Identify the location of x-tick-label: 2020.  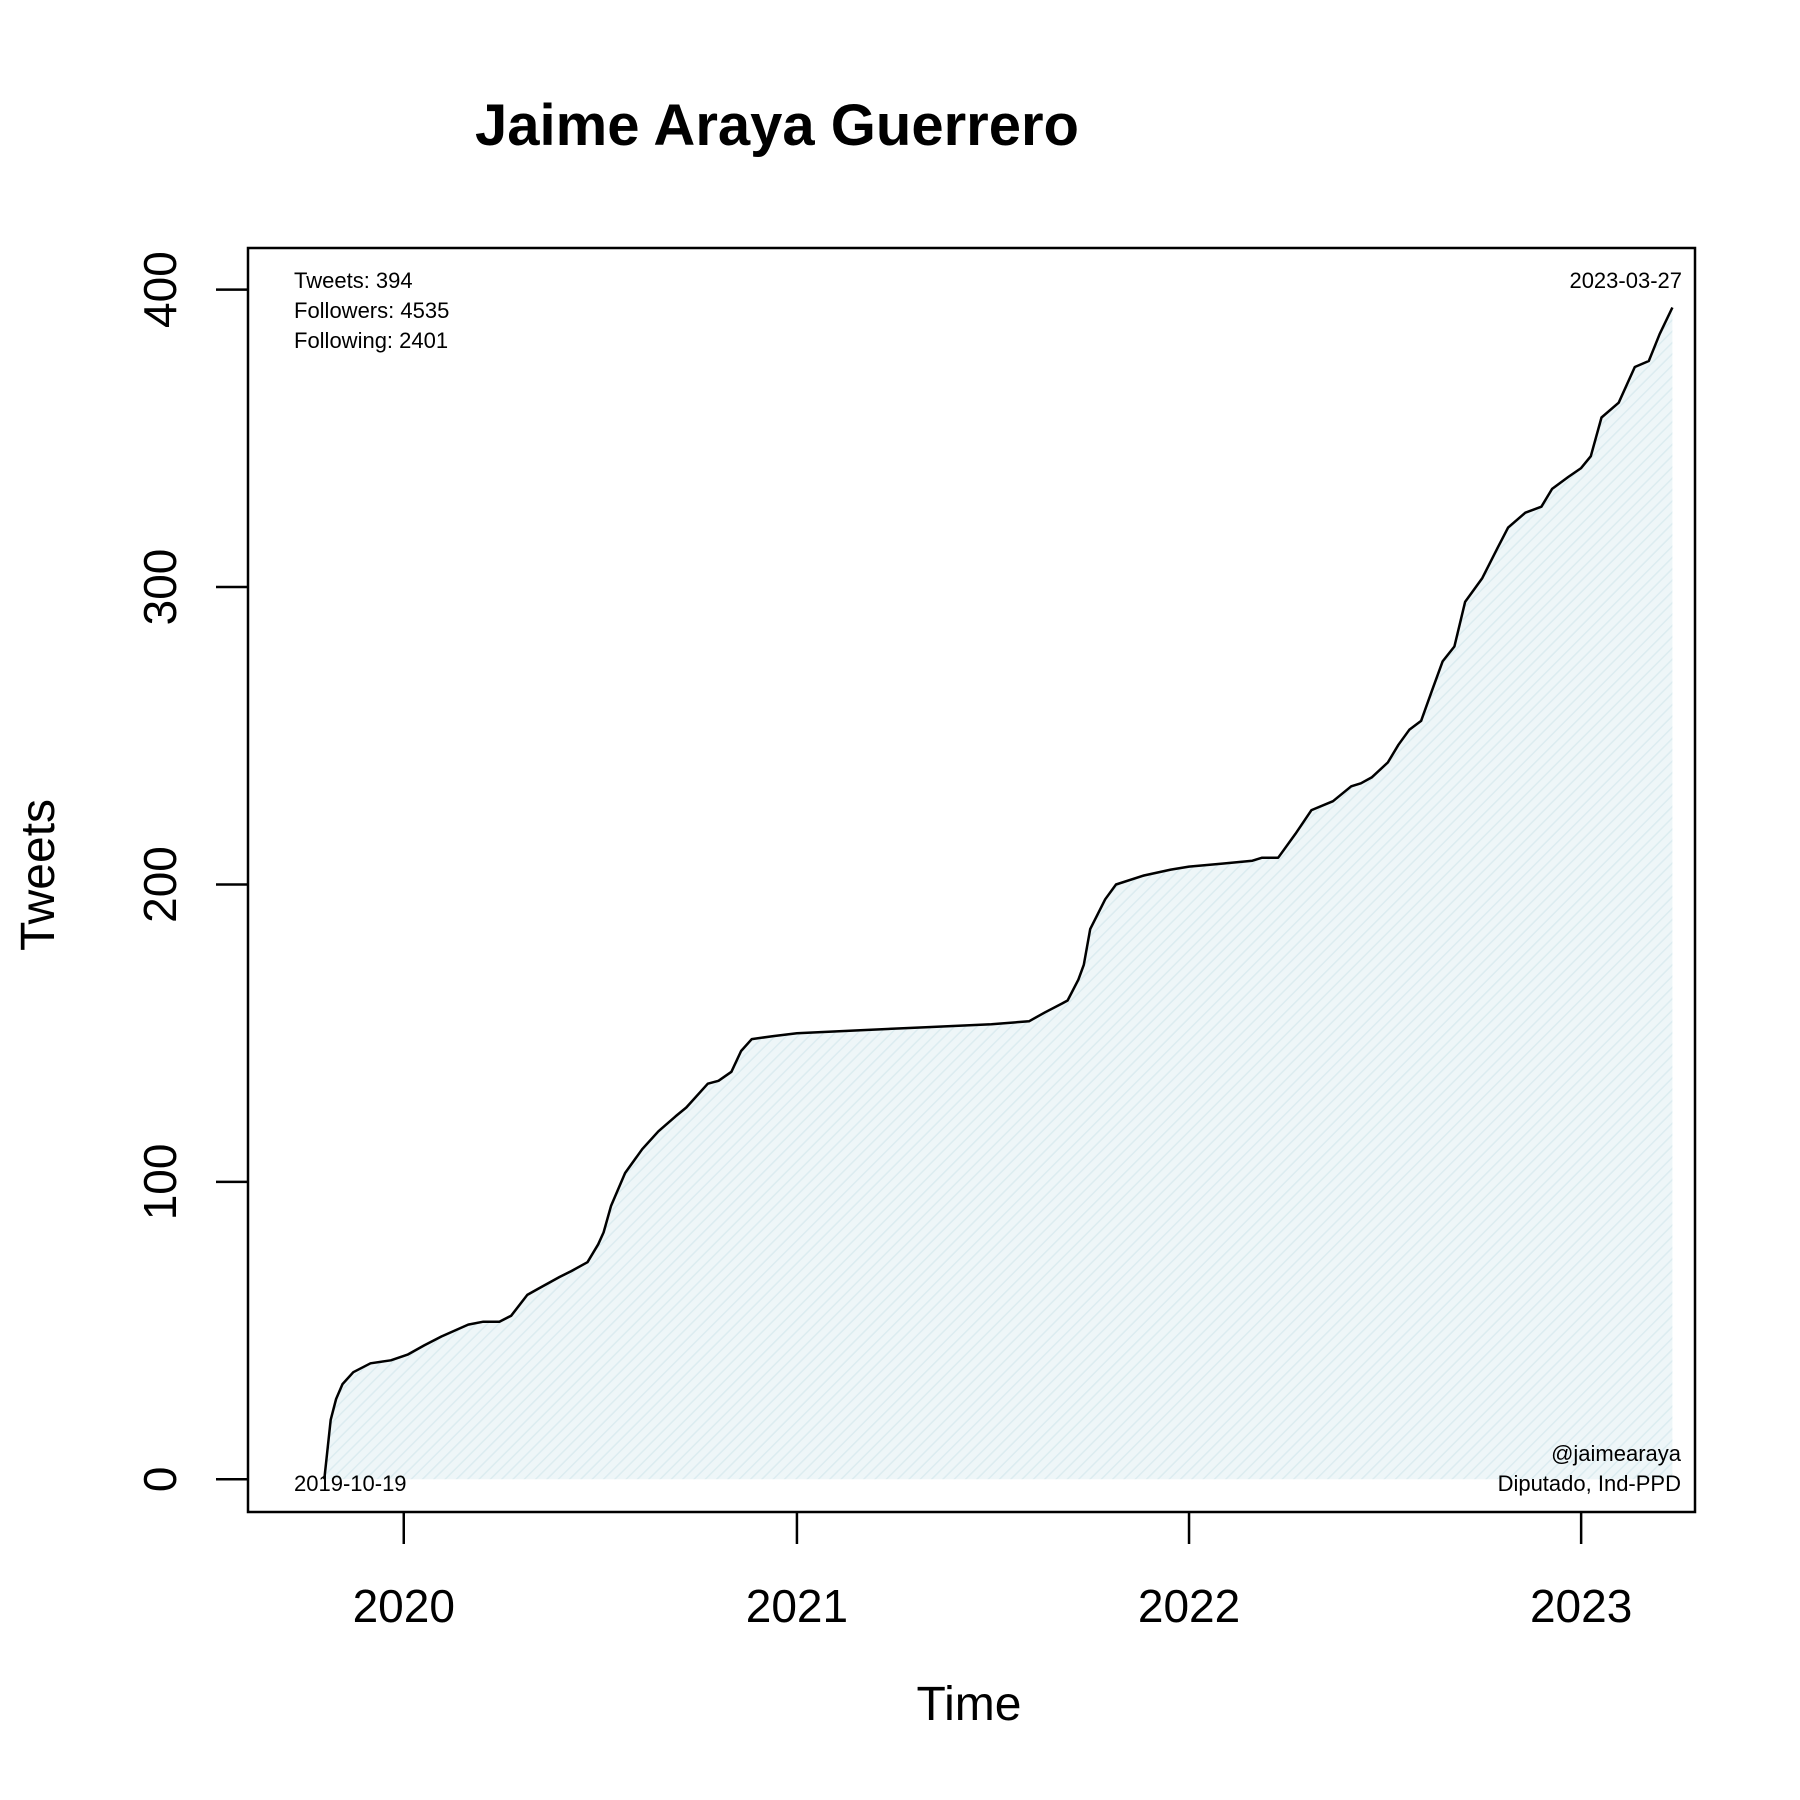
(404, 1606).